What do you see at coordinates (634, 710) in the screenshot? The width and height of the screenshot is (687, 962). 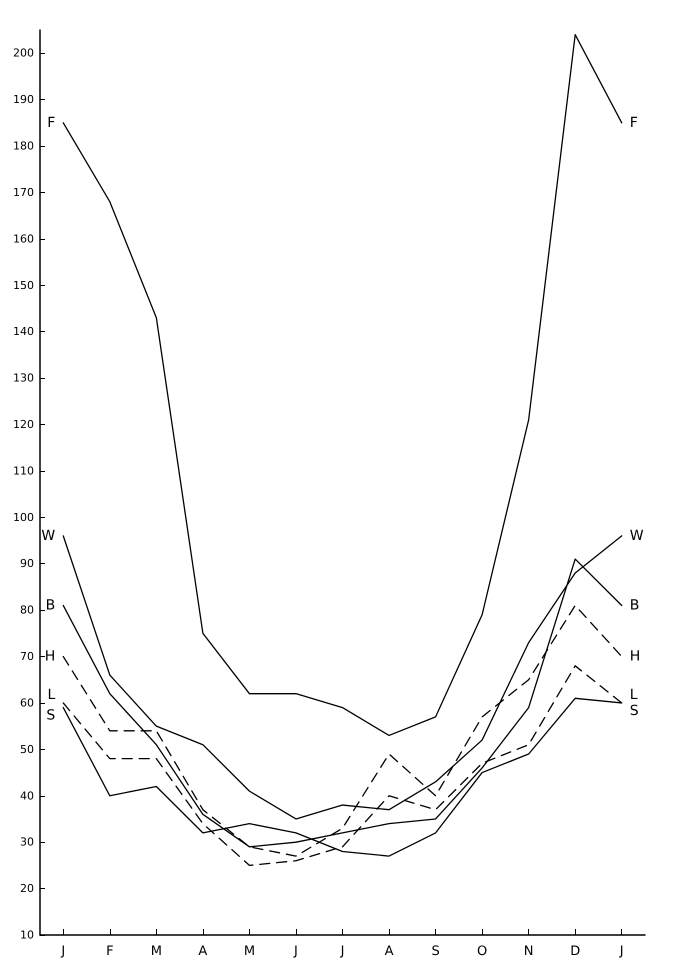 I see `text: S` at bounding box center [634, 710].